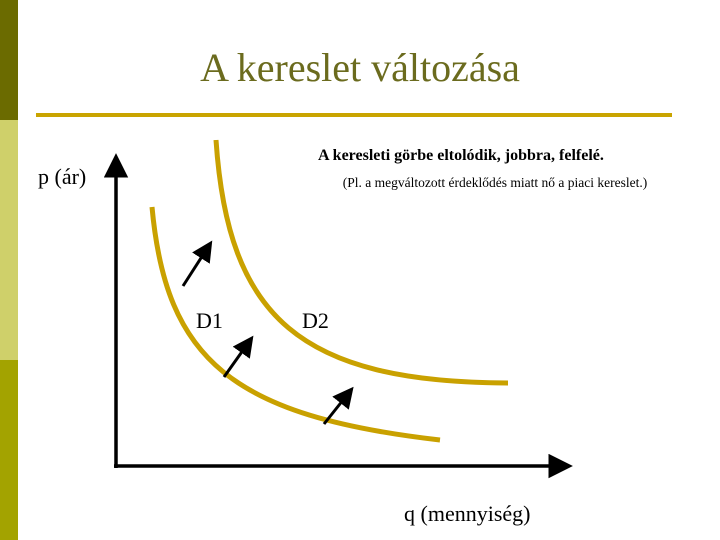 The height and width of the screenshot is (540, 720). I want to click on sidebar-segment-bottom, so click(9, 450).